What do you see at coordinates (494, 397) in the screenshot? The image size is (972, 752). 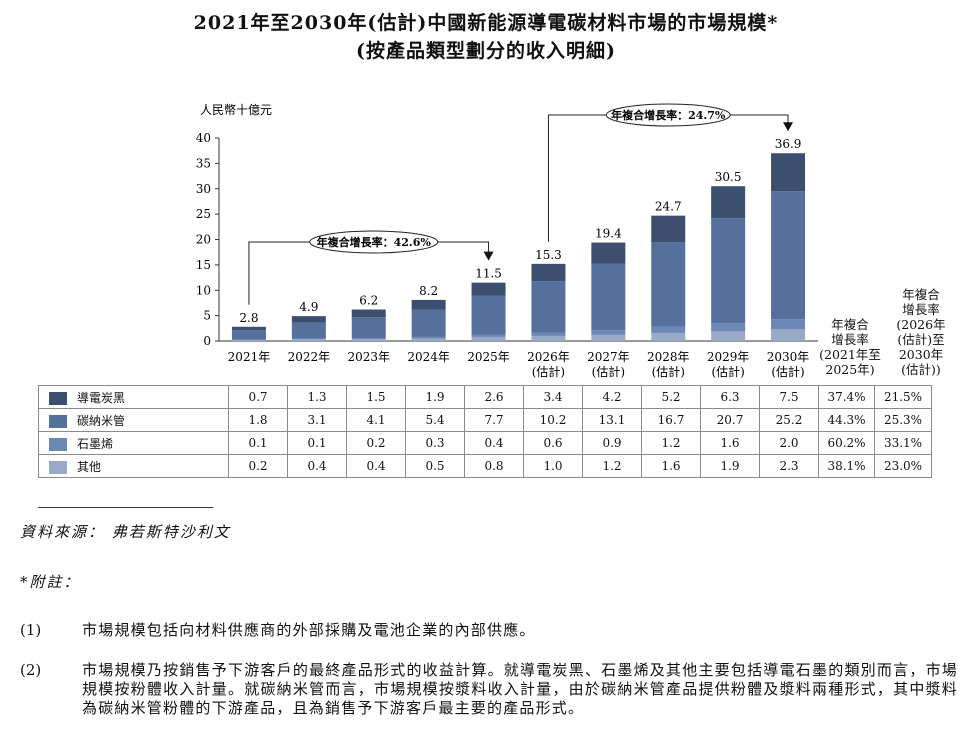 I see `table-cell: 2.6` at bounding box center [494, 397].